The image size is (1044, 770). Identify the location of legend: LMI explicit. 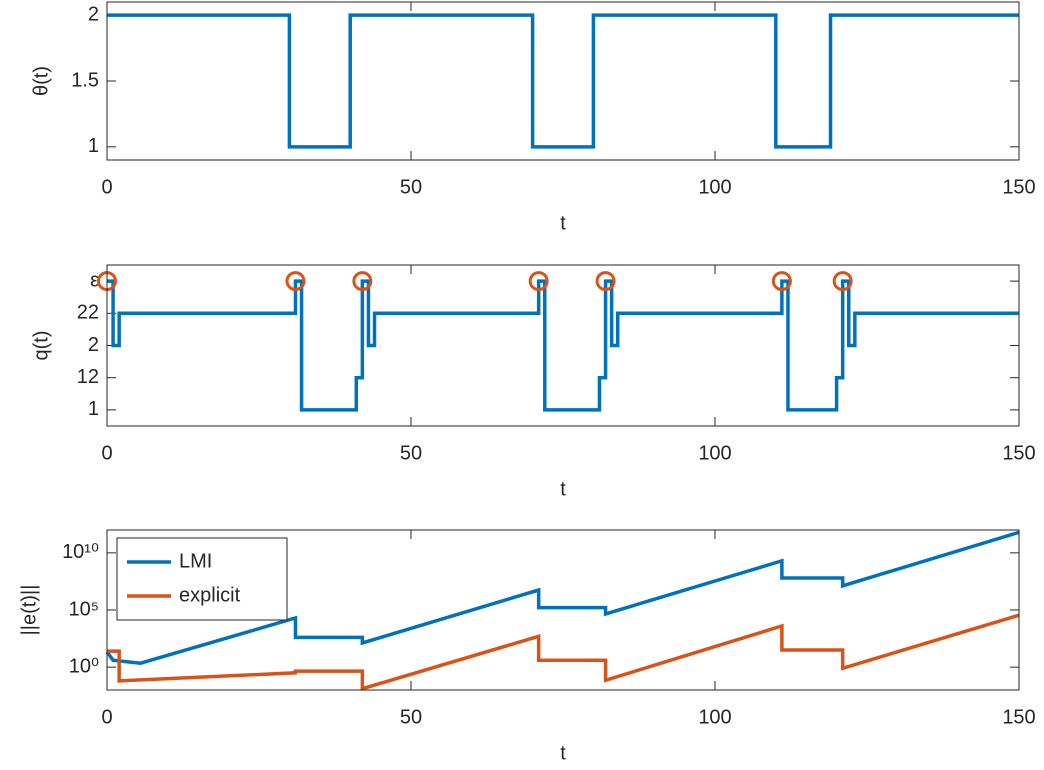
(202, 579).